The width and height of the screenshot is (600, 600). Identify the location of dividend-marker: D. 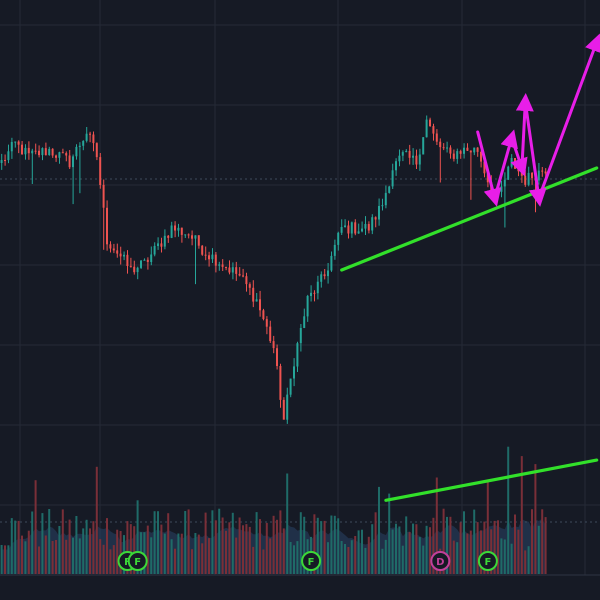
(440, 561).